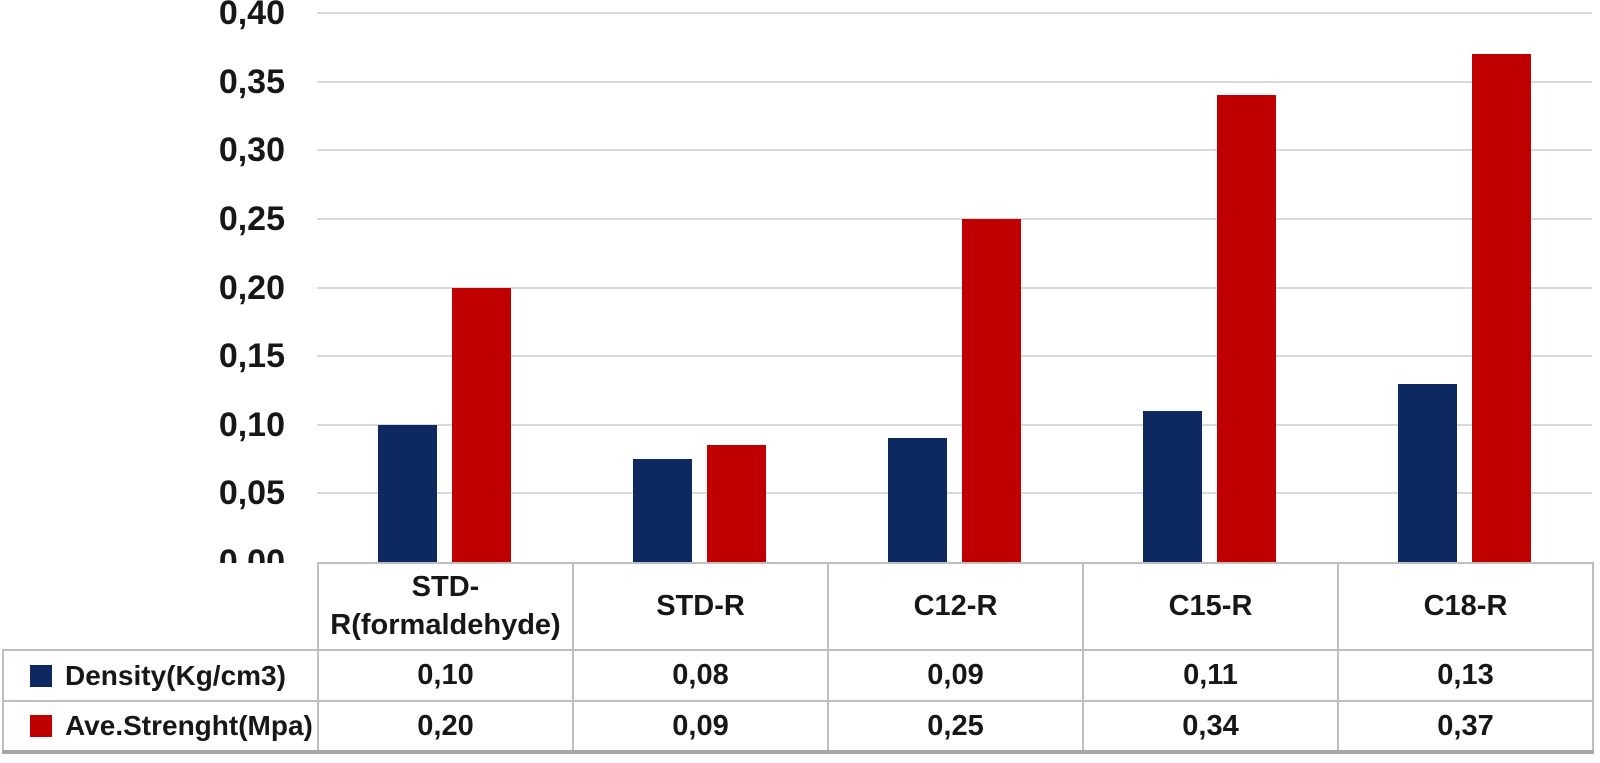  Describe the element at coordinates (1210, 727) in the screenshot. I see `table-value-cell: 0,34` at that location.